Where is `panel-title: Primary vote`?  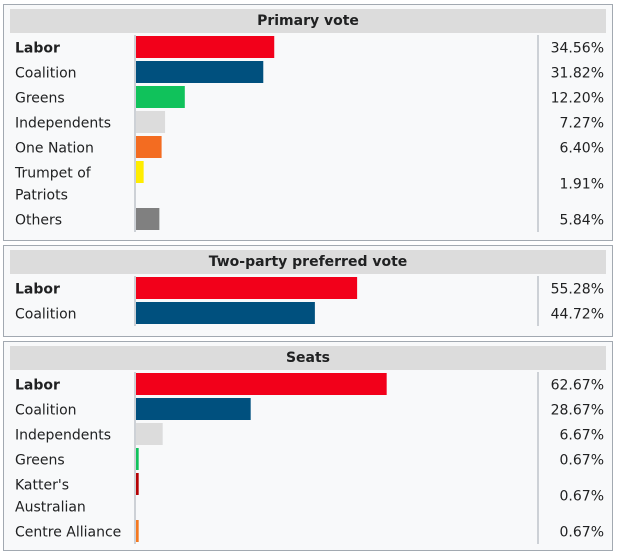 panel-title: Primary vote is located at coordinates (308, 21).